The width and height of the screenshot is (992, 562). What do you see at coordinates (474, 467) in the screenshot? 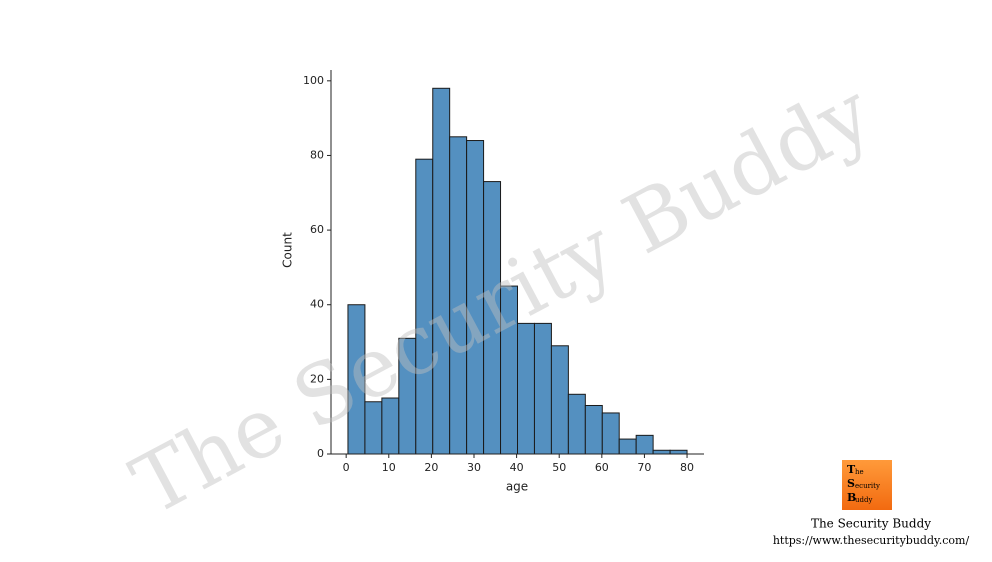
I see `x-tick-label: 30` at bounding box center [474, 467].